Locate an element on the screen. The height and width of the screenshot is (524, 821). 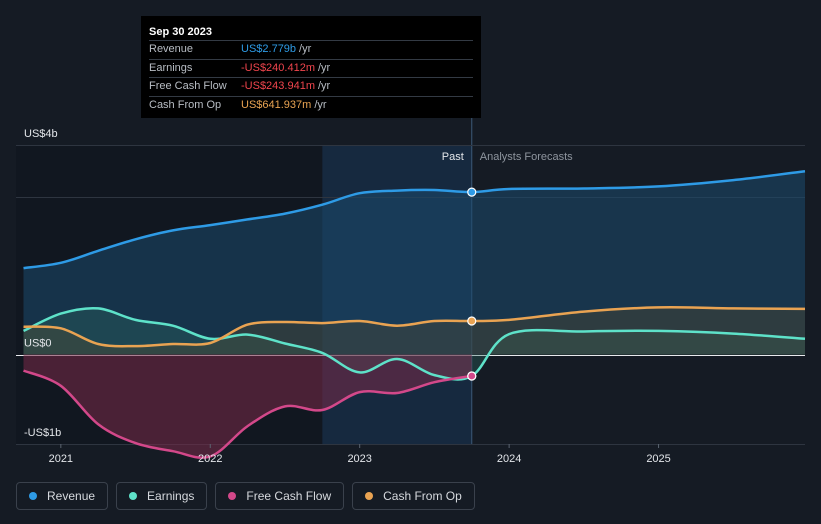
legend-item-revenue: Revenue is located at coordinates (62, 496).